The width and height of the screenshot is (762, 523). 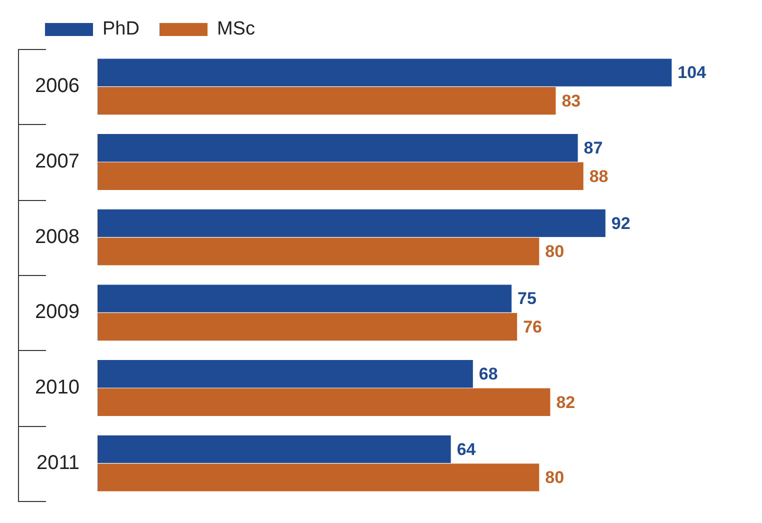 I want to click on data-label: 87, so click(x=593, y=148).